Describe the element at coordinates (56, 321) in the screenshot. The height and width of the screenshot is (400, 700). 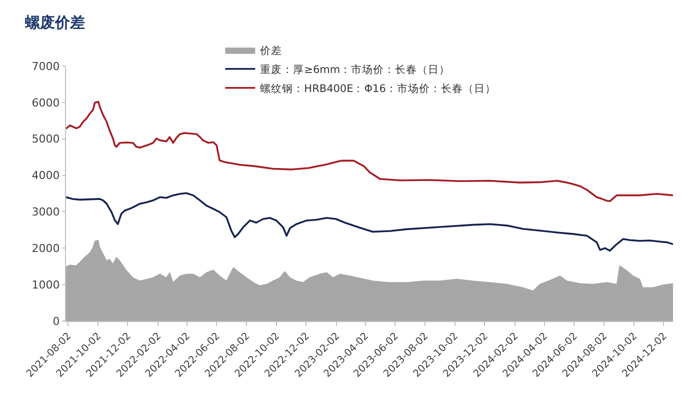
I see `y-tick-label: 0` at that location.